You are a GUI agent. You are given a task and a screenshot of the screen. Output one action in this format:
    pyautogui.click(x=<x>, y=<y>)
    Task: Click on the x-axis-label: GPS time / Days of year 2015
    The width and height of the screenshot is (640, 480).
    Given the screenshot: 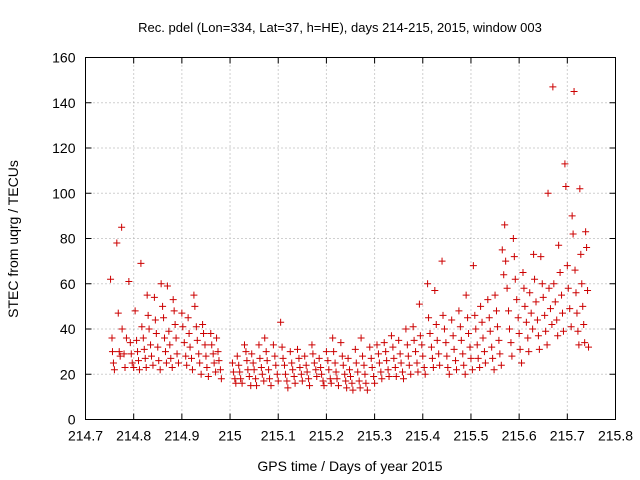 What is the action you would take?
    pyautogui.click(x=349, y=466)
    